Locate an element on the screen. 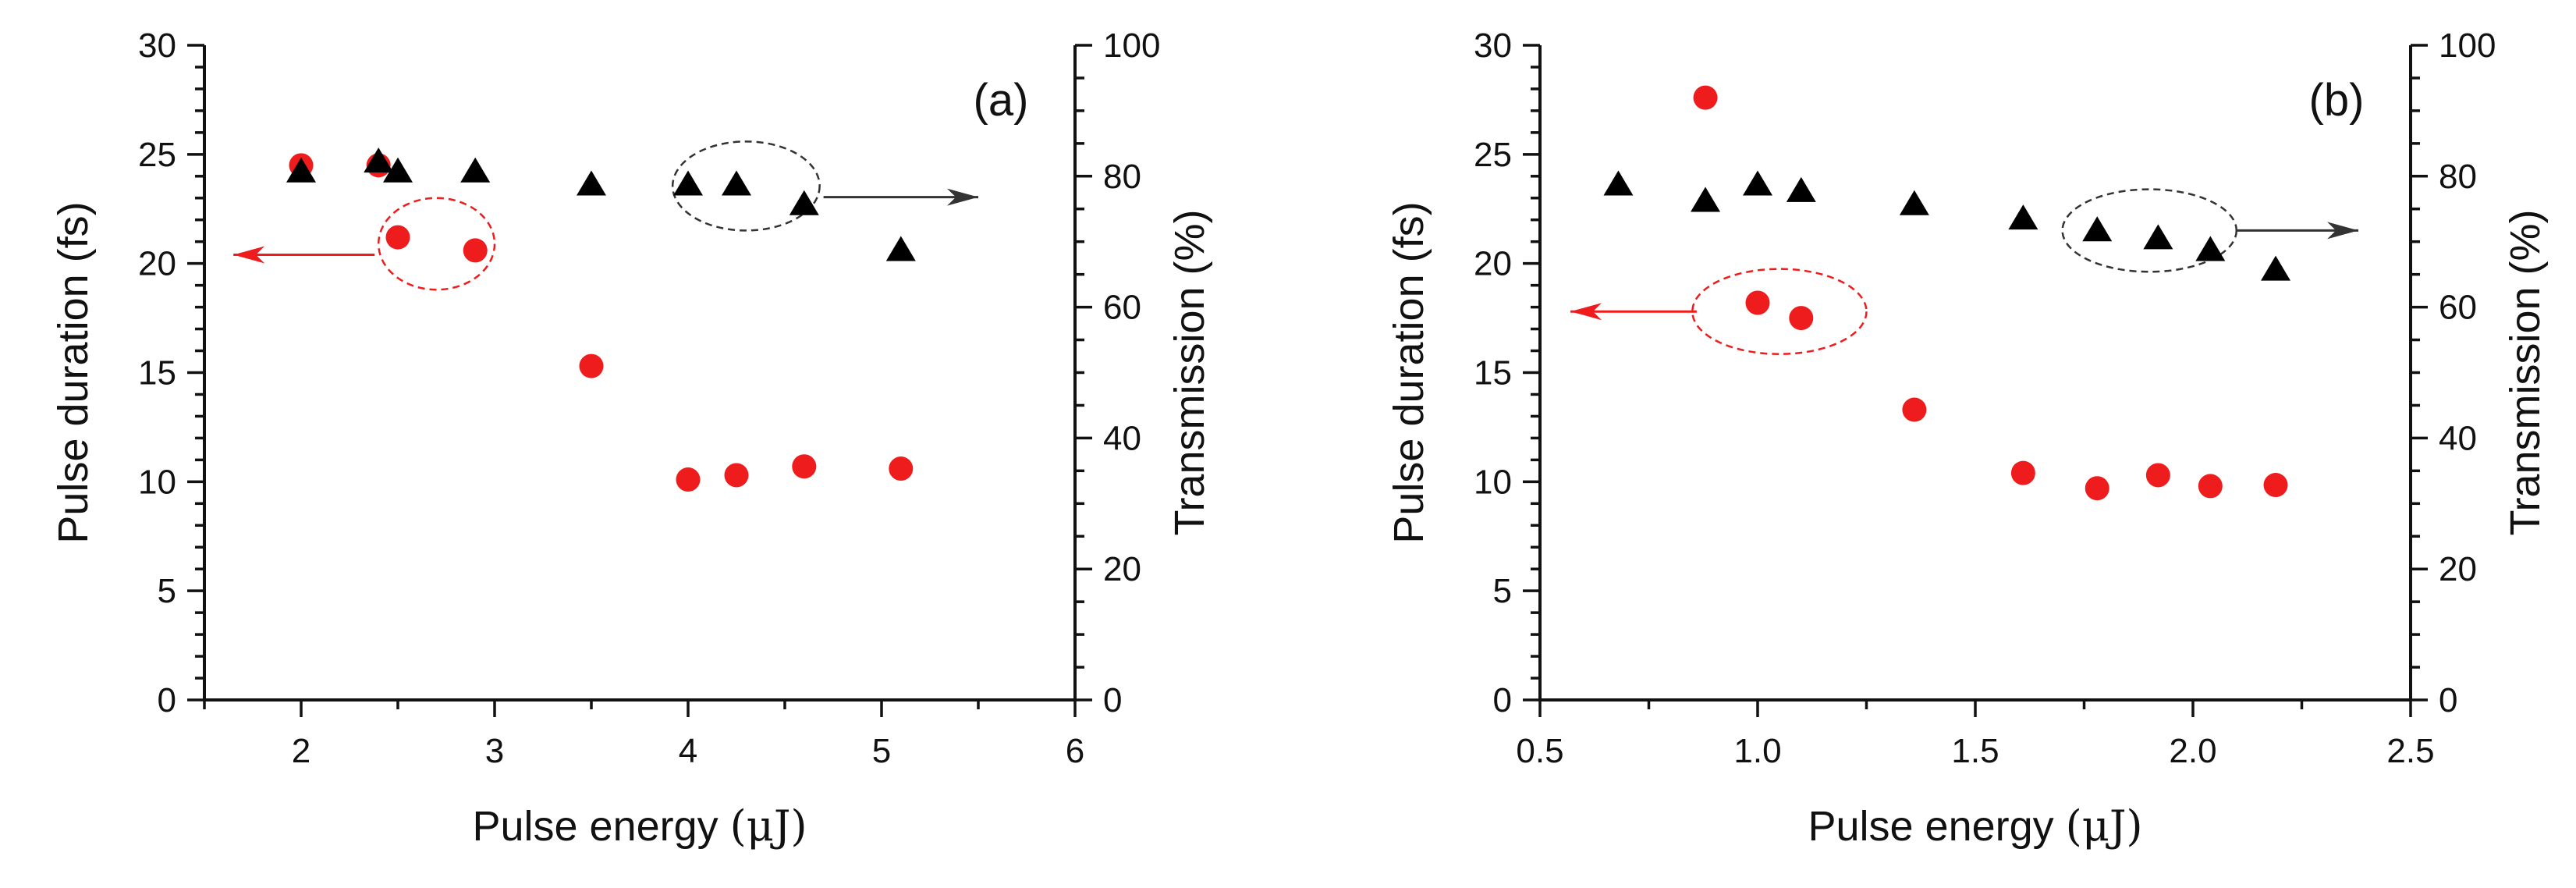 The width and height of the screenshot is (2576, 888). x-tick-label: 2 is located at coordinates (301, 751).